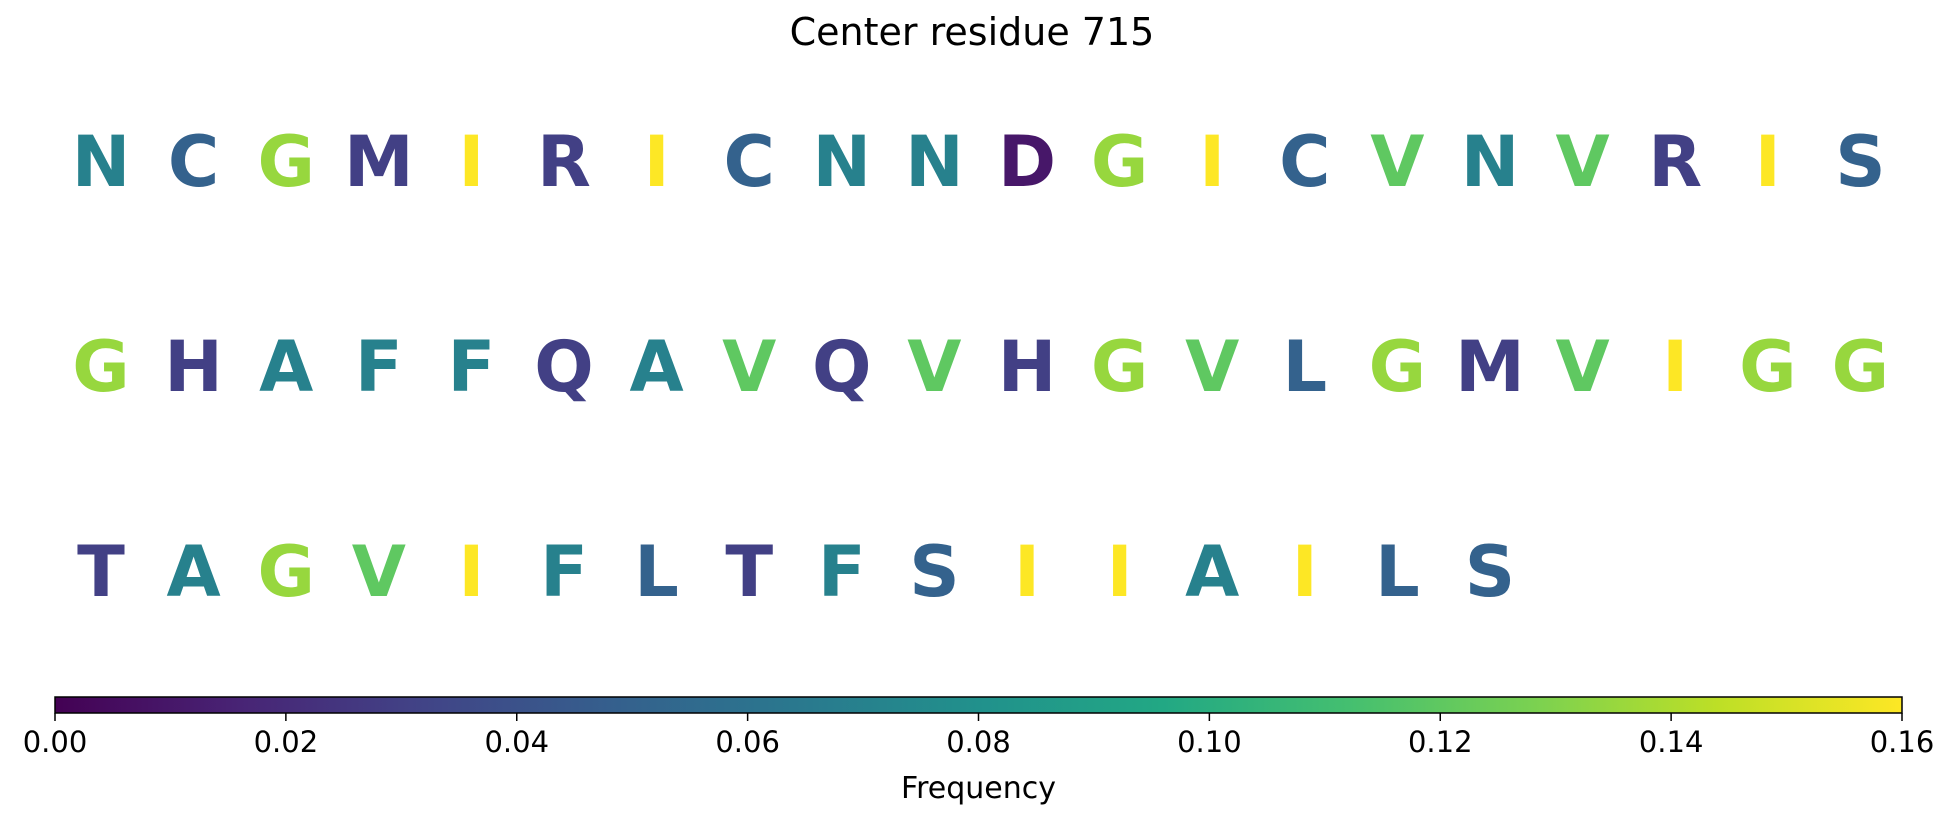  I want to click on colorbar-tick-label: 0.08, so click(978, 742).